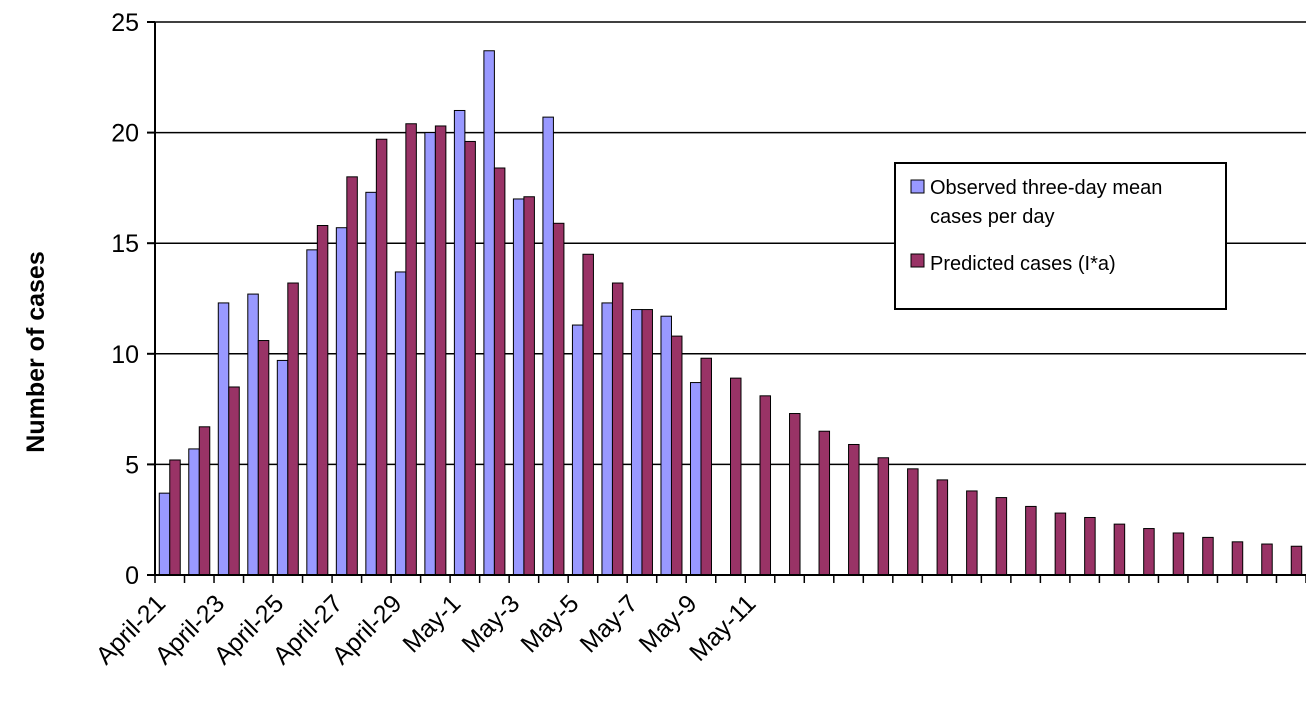 The height and width of the screenshot is (713, 1306). Describe the element at coordinates (132, 576) in the screenshot. I see `y-tick-label: 0` at that location.